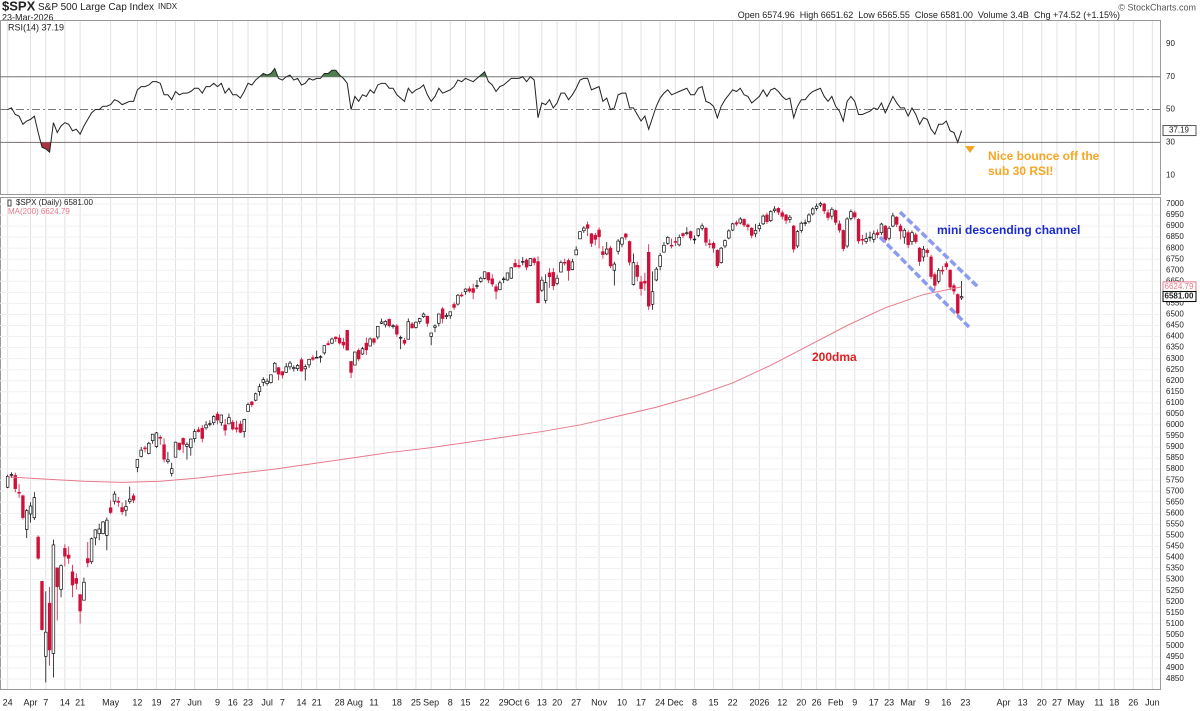 This screenshot has width=1200, height=711. What do you see at coordinates (301, 702) in the screenshot?
I see `x-tick-label: 14` at bounding box center [301, 702].